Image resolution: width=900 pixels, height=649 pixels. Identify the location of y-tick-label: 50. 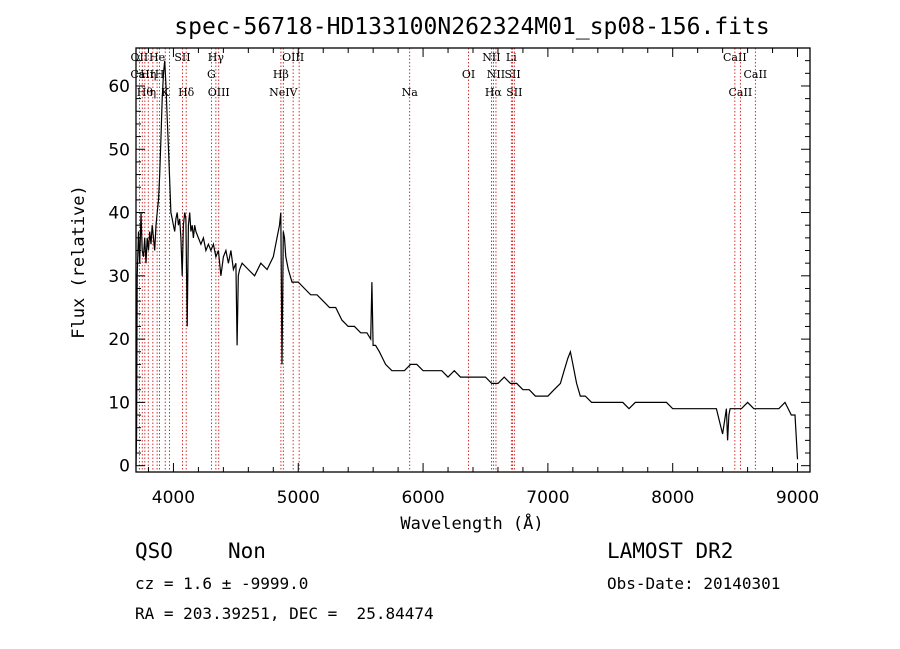
(119, 150).